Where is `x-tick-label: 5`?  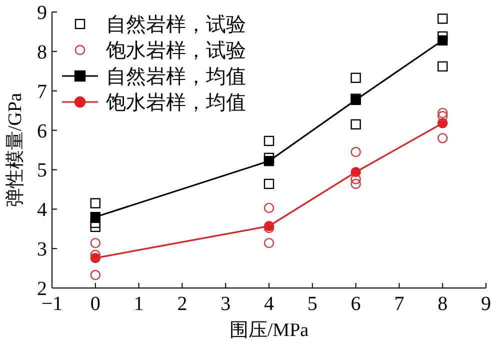
x-tick-label: 5 is located at coordinates (312, 304).